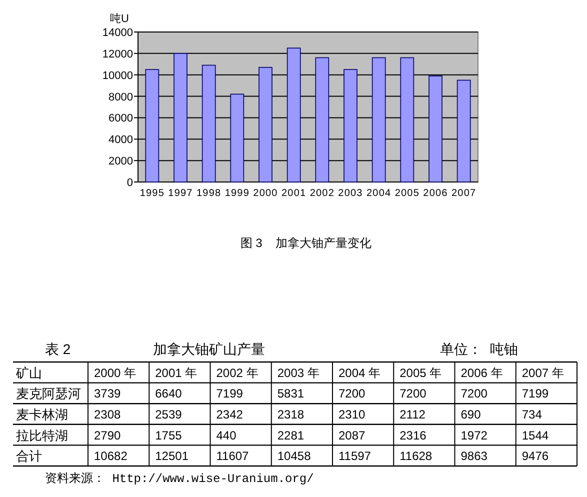 This screenshot has width=587, height=497. Describe the element at coordinates (290, 435) in the screenshot. I see `cell-label: 2281` at that location.